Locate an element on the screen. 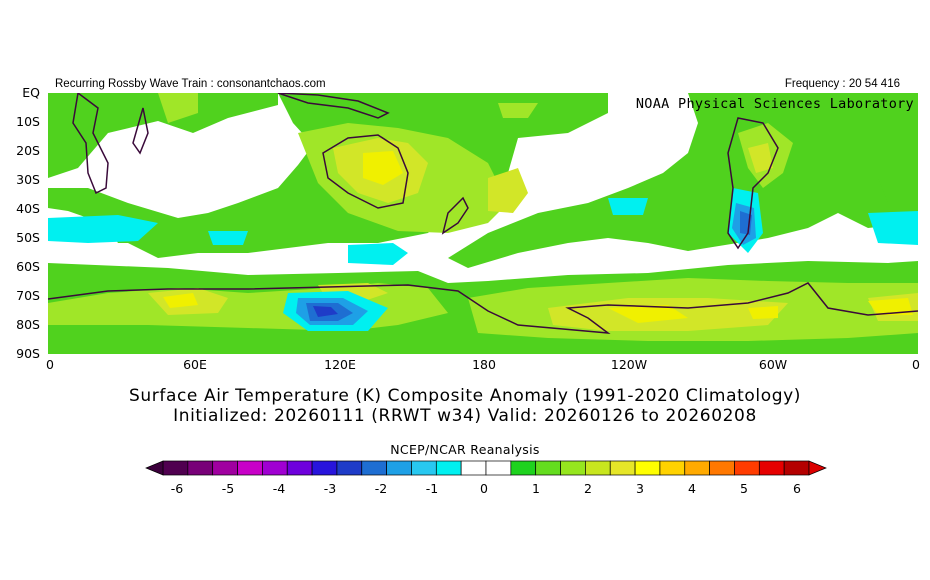  lon-label-180: 180 is located at coordinates (484, 364).